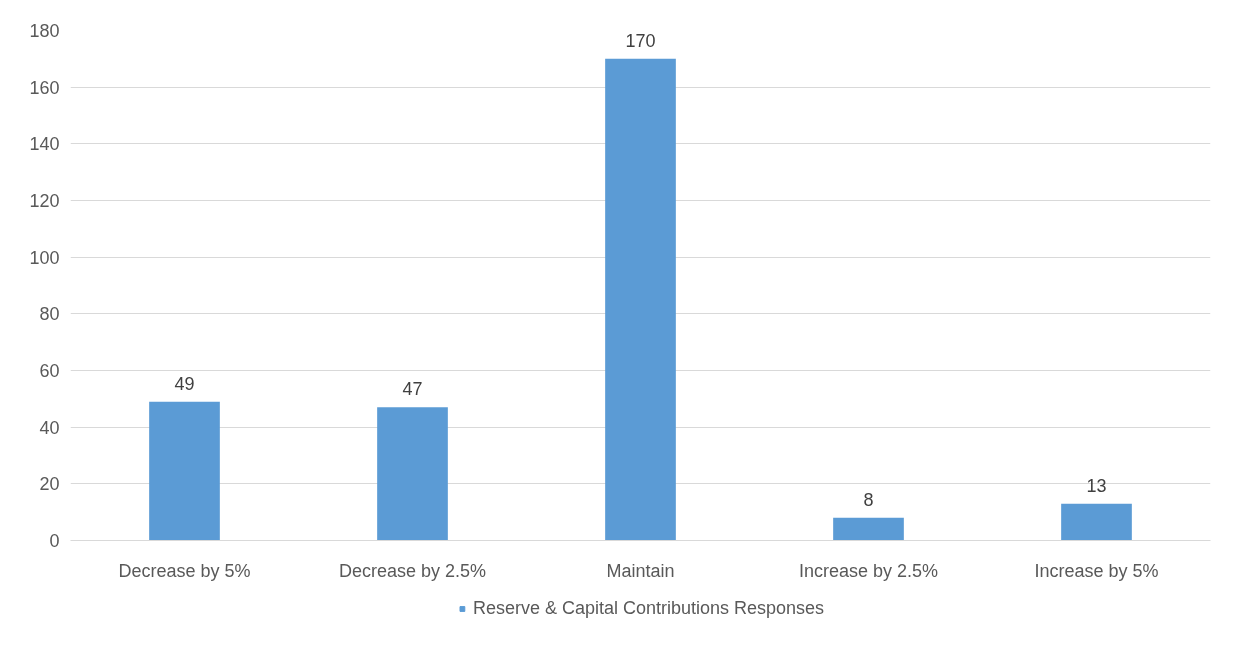 This screenshot has width=1250, height=672. What do you see at coordinates (412, 389) in the screenshot?
I see `data-label: 47` at bounding box center [412, 389].